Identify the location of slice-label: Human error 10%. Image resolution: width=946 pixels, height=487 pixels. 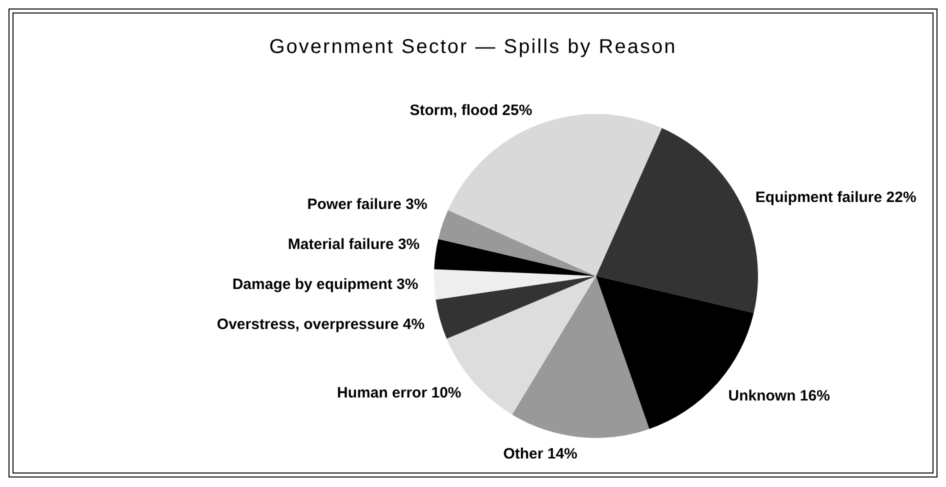
(399, 393).